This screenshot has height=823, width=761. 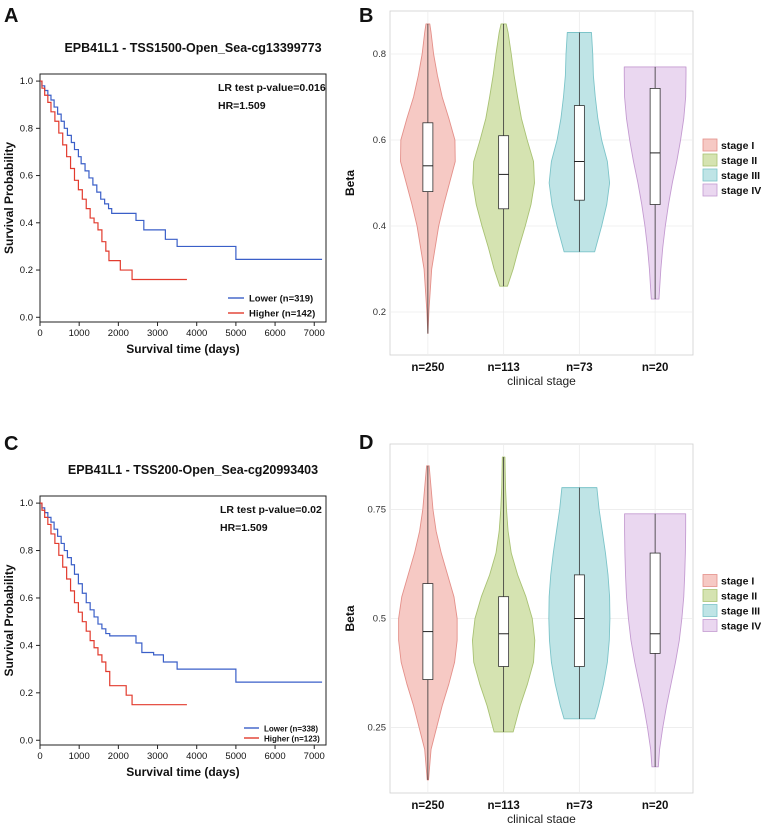 What do you see at coordinates (377, 728) in the screenshot?
I see `y-tick-label: 0.25` at bounding box center [377, 728].